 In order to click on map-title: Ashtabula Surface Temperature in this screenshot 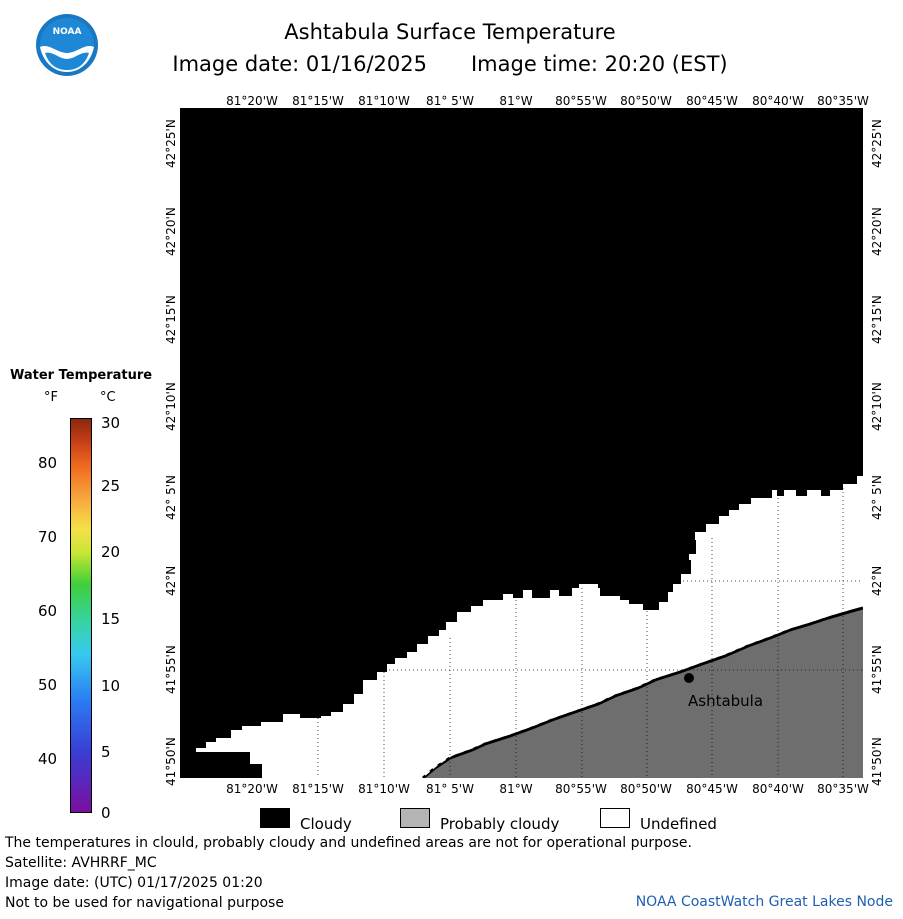, I will do `click(450, 32)`.